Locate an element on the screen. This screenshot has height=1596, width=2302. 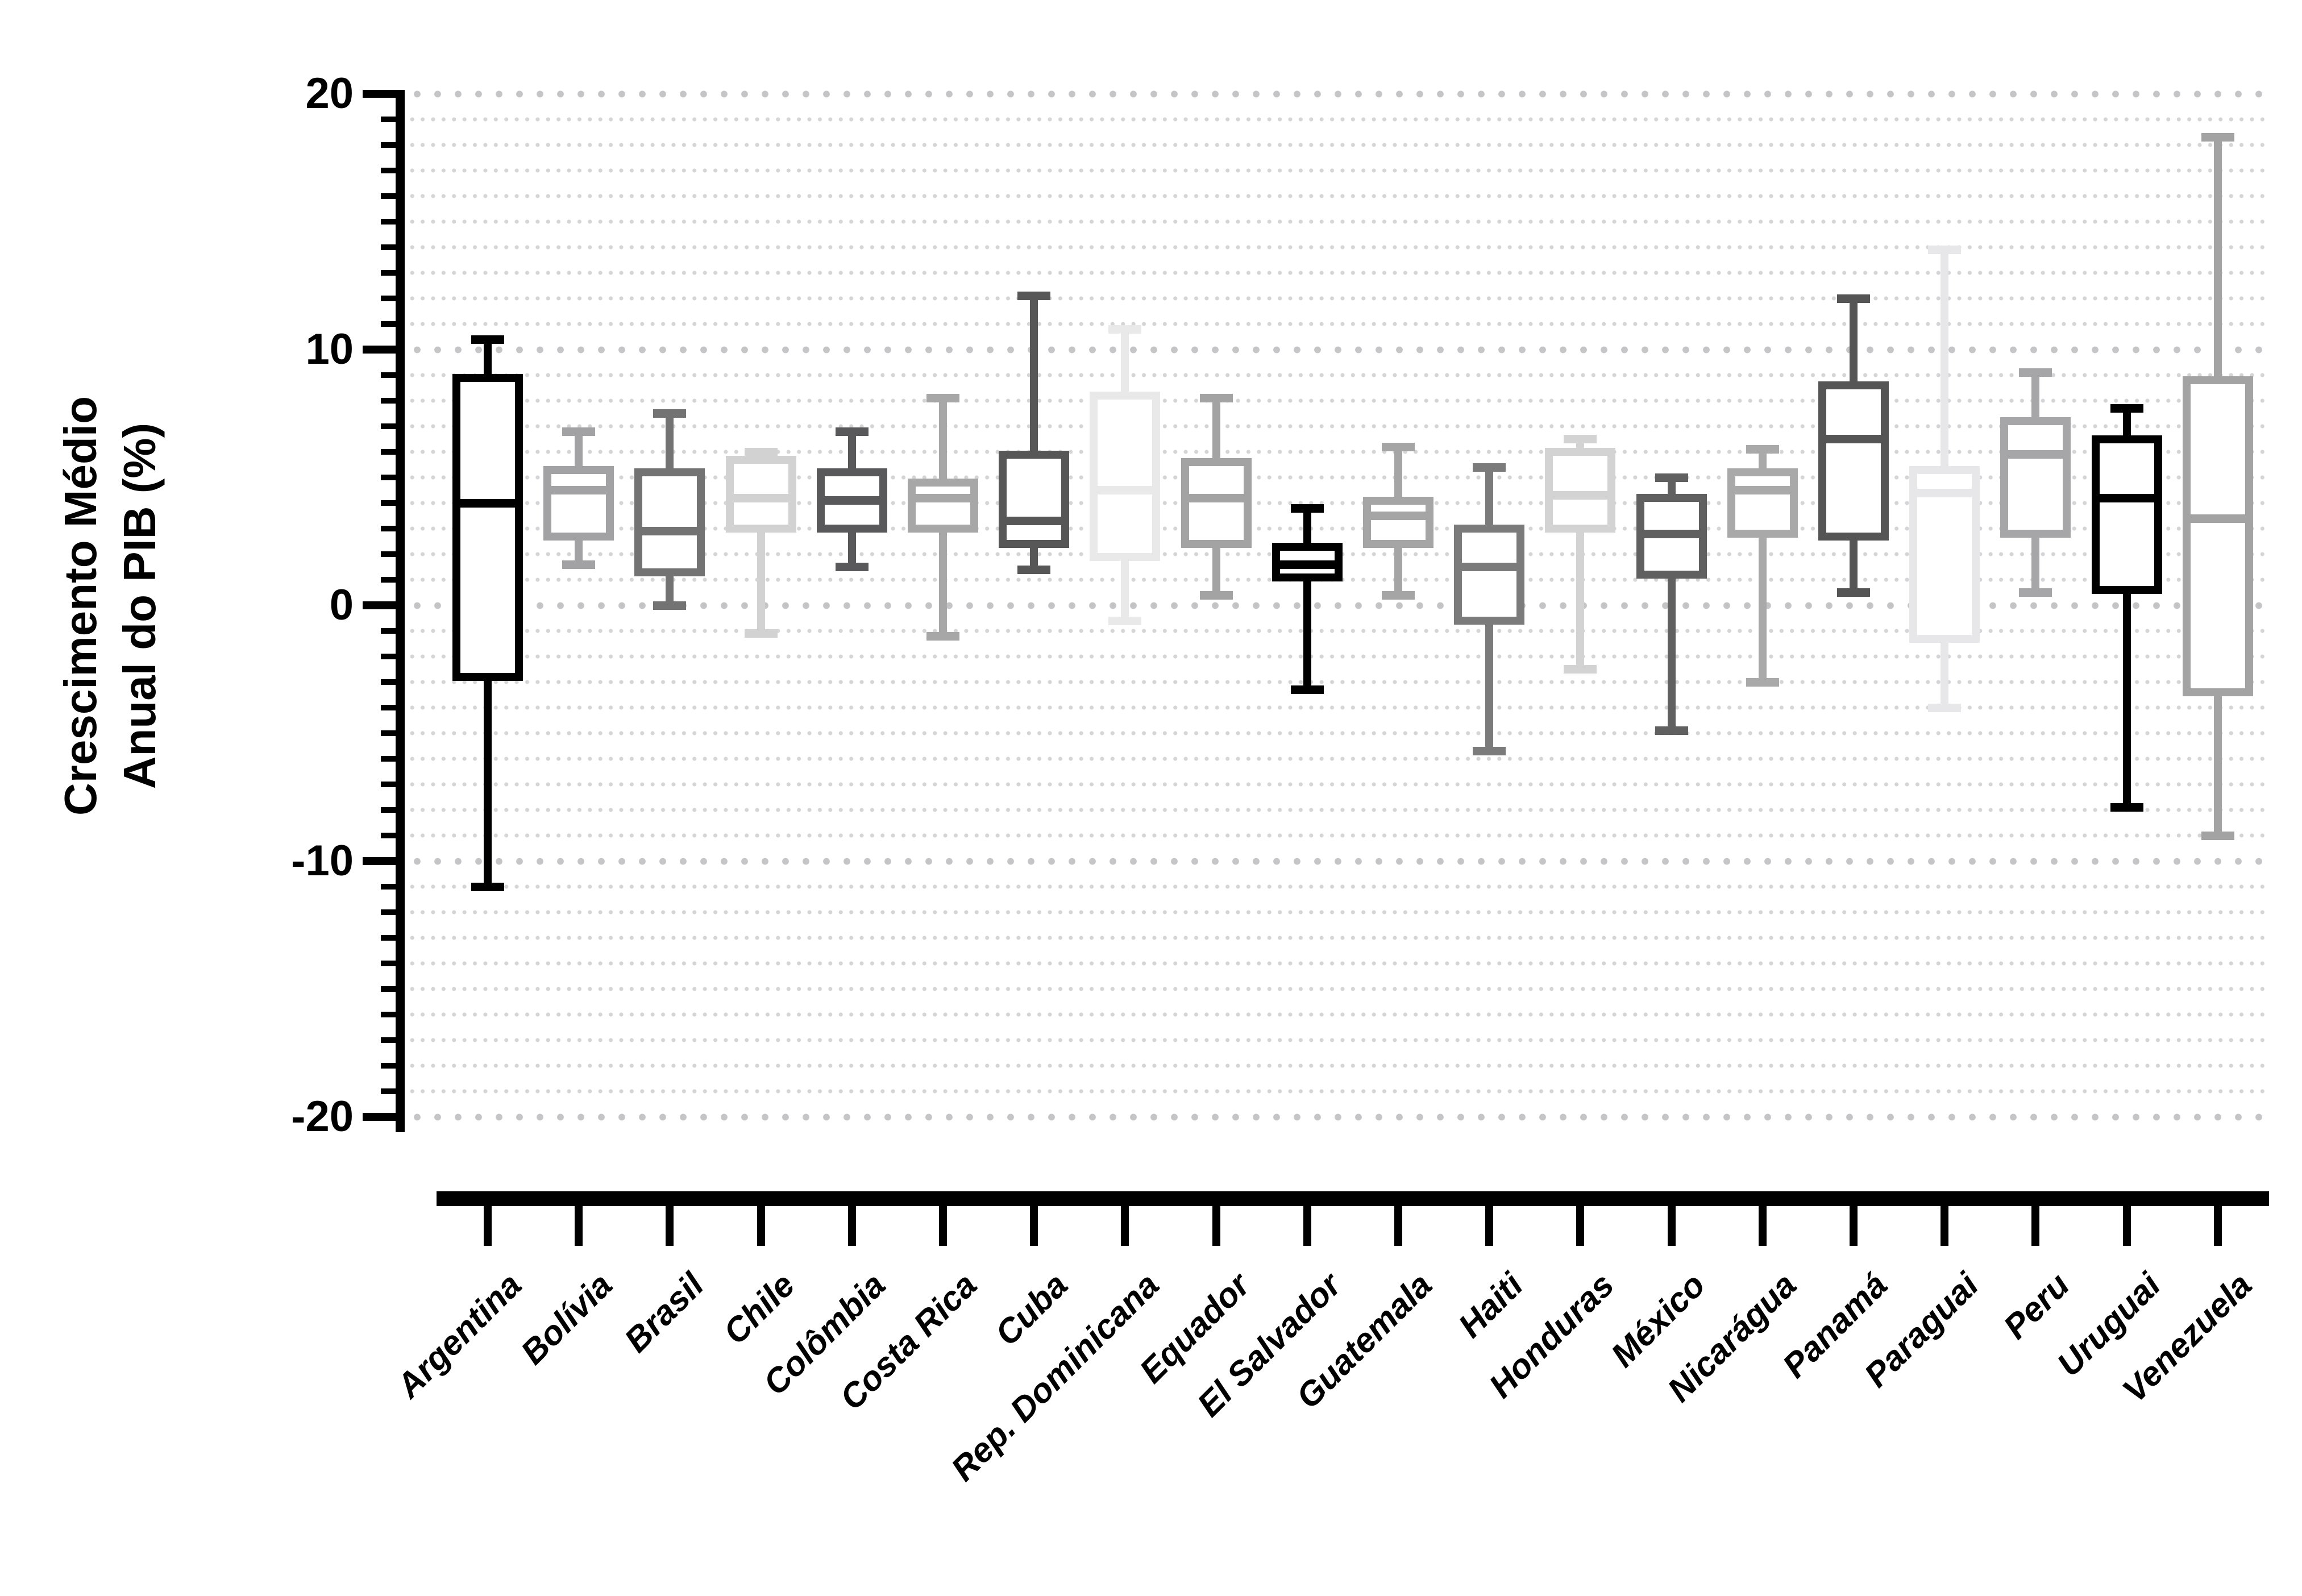
box-panama-max-cap is located at coordinates (1853, 298).